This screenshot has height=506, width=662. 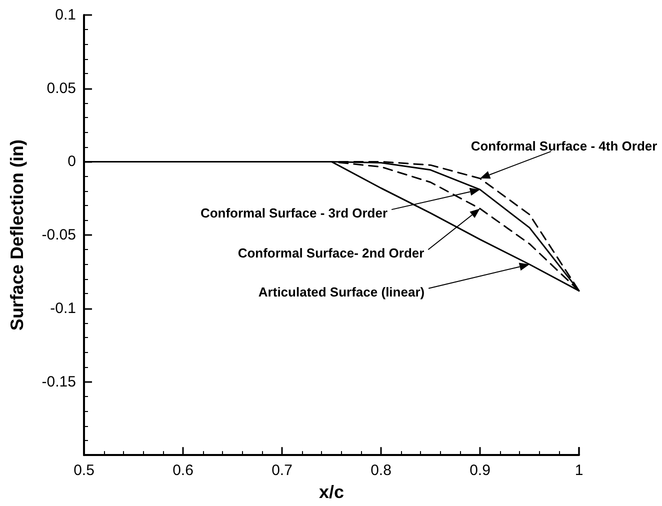 What do you see at coordinates (183, 471) in the screenshot?
I see `x-tick-label: 0.6` at bounding box center [183, 471].